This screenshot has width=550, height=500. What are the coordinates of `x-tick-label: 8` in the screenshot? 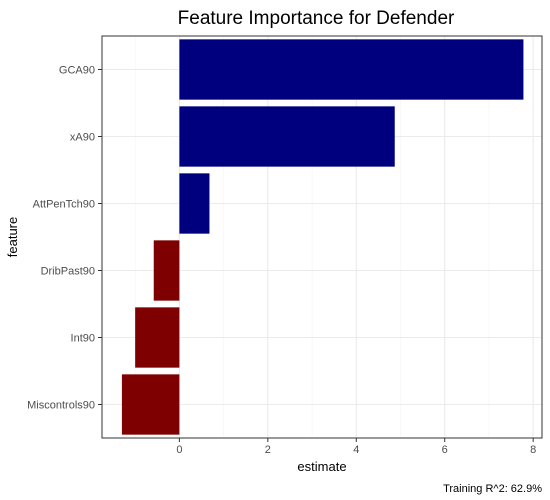 It's located at (533, 450).